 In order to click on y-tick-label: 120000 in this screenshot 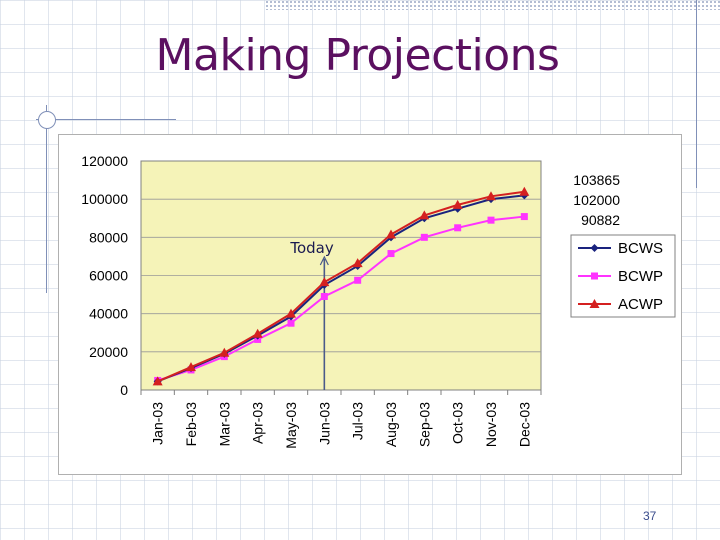, I will do `click(104, 161)`.